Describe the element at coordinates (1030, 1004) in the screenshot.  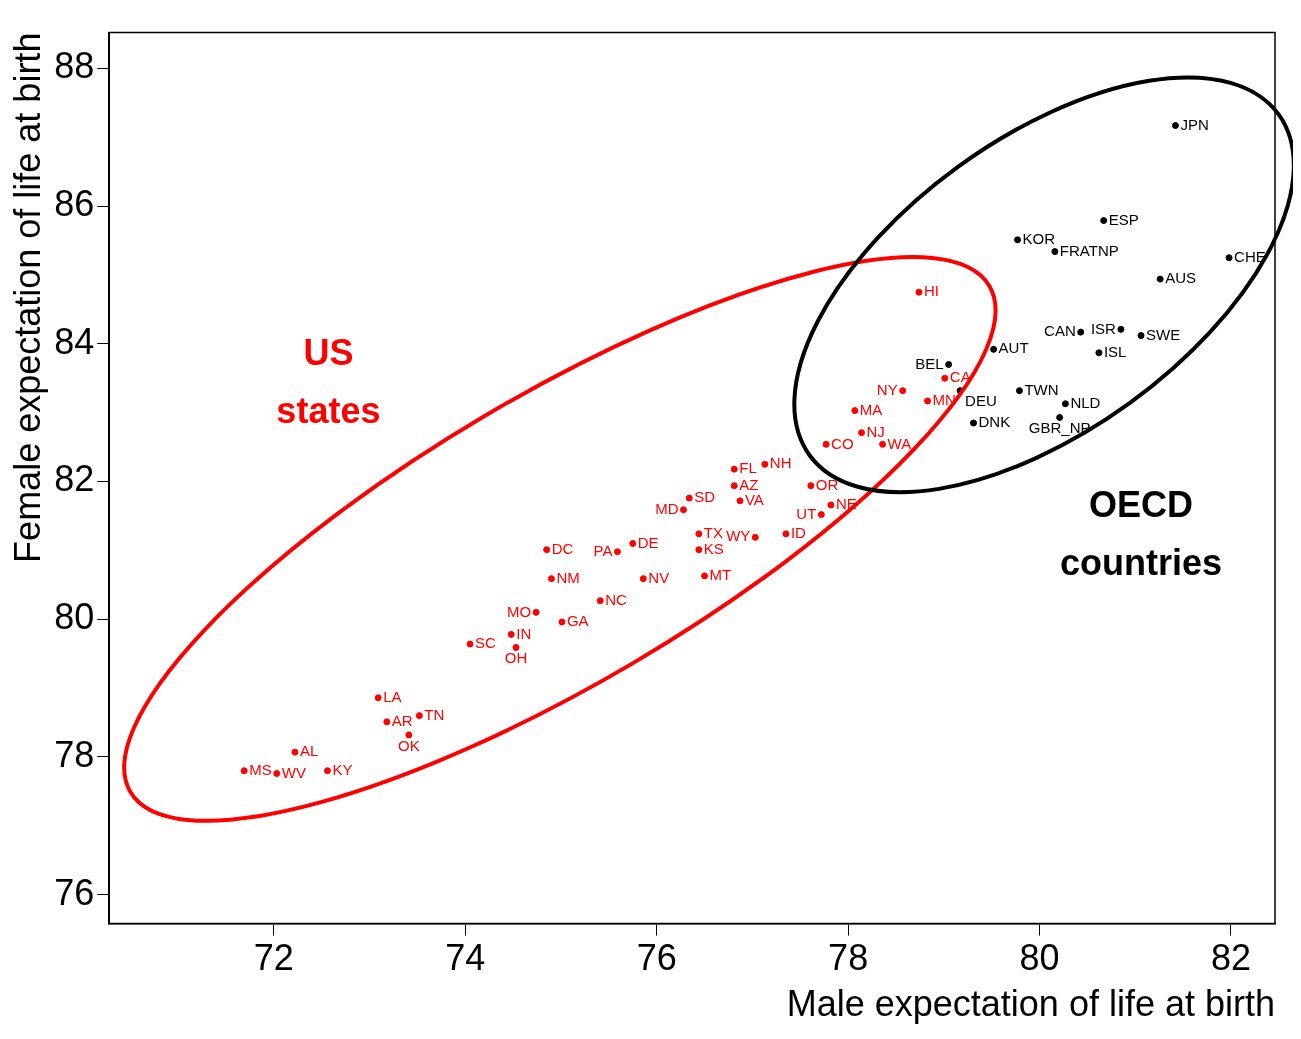
I see `x-axis-title: Male expectation of life at birth` at that location.